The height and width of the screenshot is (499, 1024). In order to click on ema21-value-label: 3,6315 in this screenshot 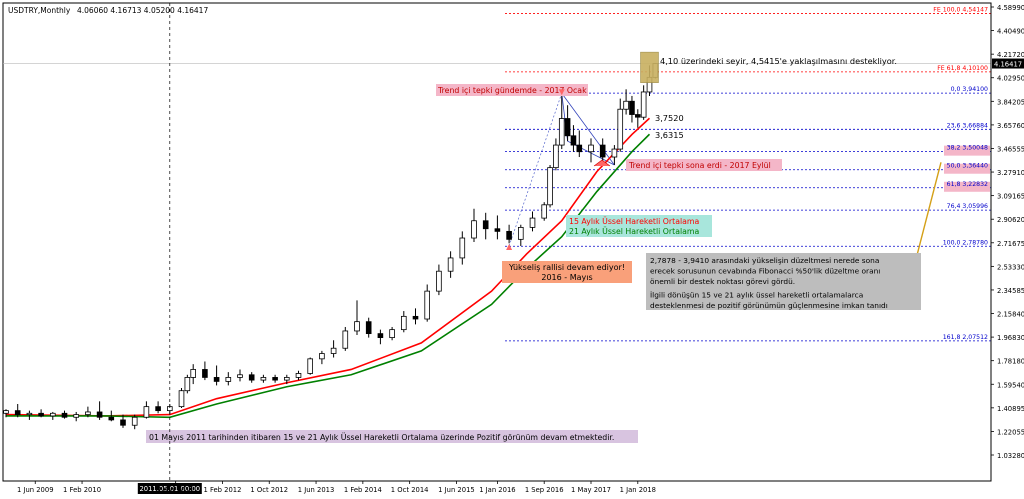, I will do `click(669, 135)`.